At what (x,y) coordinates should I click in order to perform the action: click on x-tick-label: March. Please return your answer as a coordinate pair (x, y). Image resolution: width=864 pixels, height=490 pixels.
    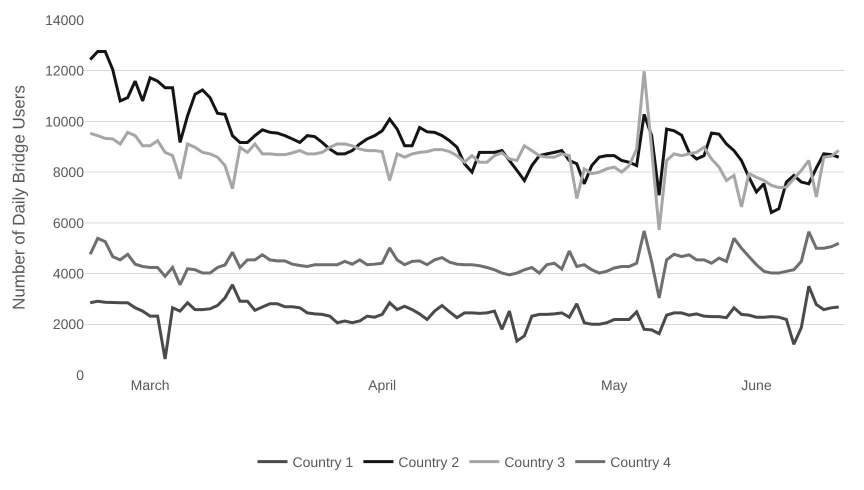
    Looking at the image, I should click on (150, 385).